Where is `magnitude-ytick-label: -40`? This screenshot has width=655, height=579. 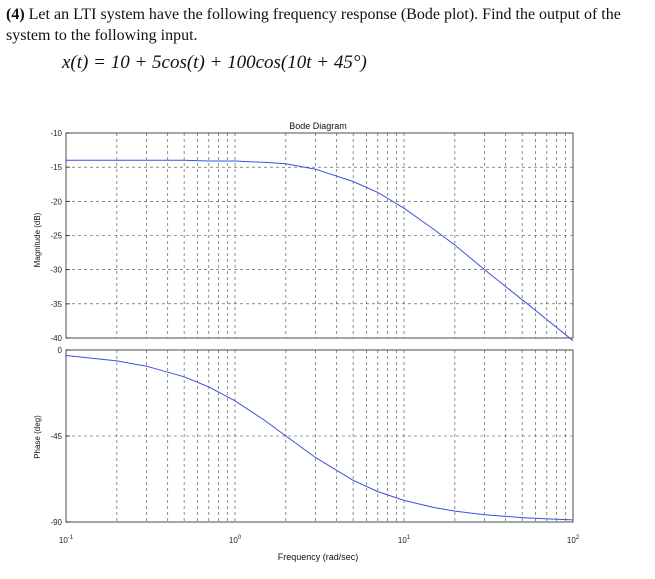
magnitude-ytick-label: -40 is located at coordinates (56, 338).